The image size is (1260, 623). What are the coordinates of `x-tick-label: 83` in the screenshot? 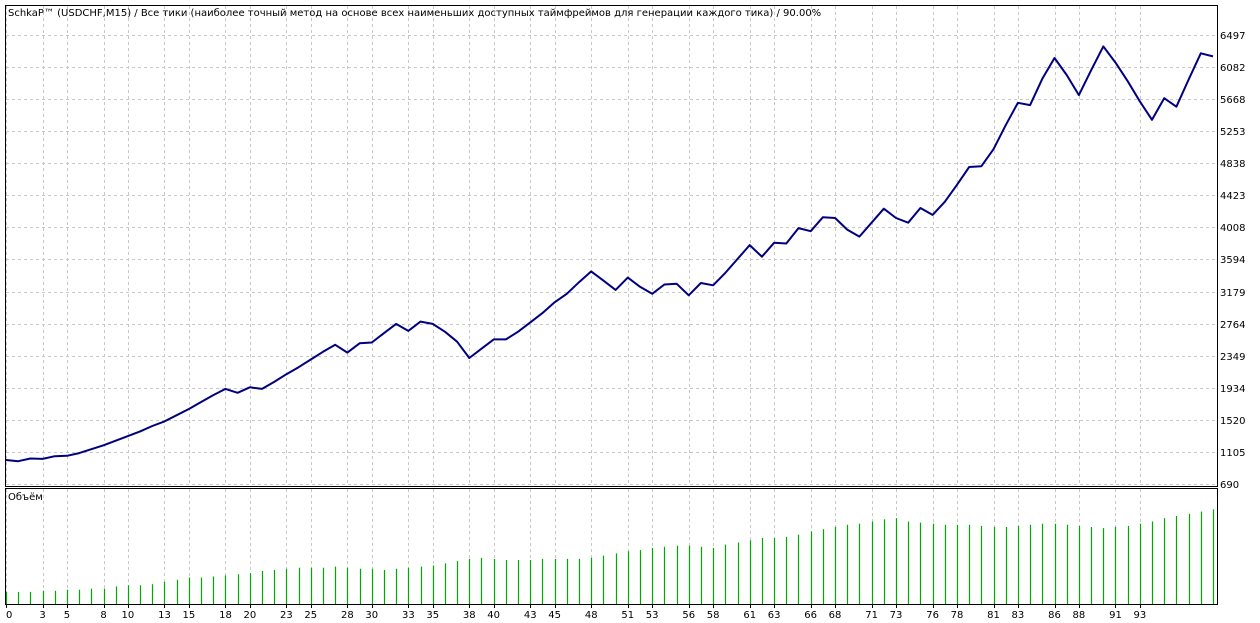 It's located at (1018, 615).